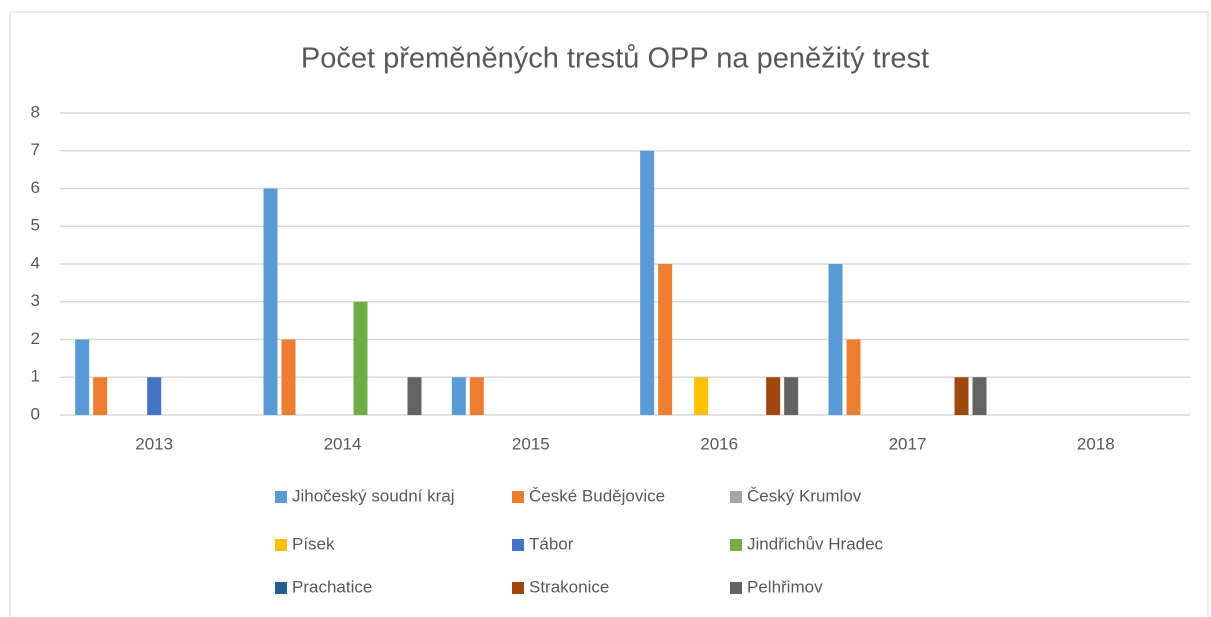 The width and height of the screenshot is (1211, 617). Describe the element at coordinates (35, 225) in the screenshot. I see `y-tick-label: 5` at that location.